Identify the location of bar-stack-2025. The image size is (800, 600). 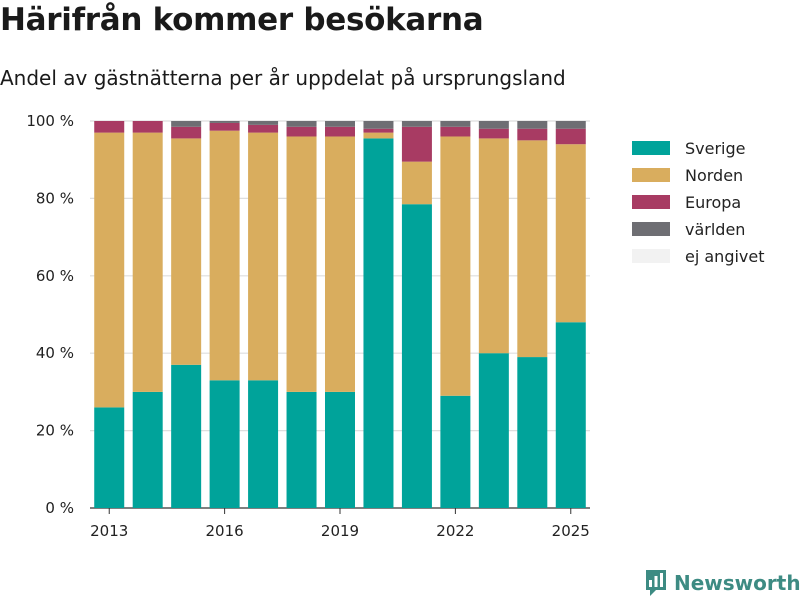
(570, 314).